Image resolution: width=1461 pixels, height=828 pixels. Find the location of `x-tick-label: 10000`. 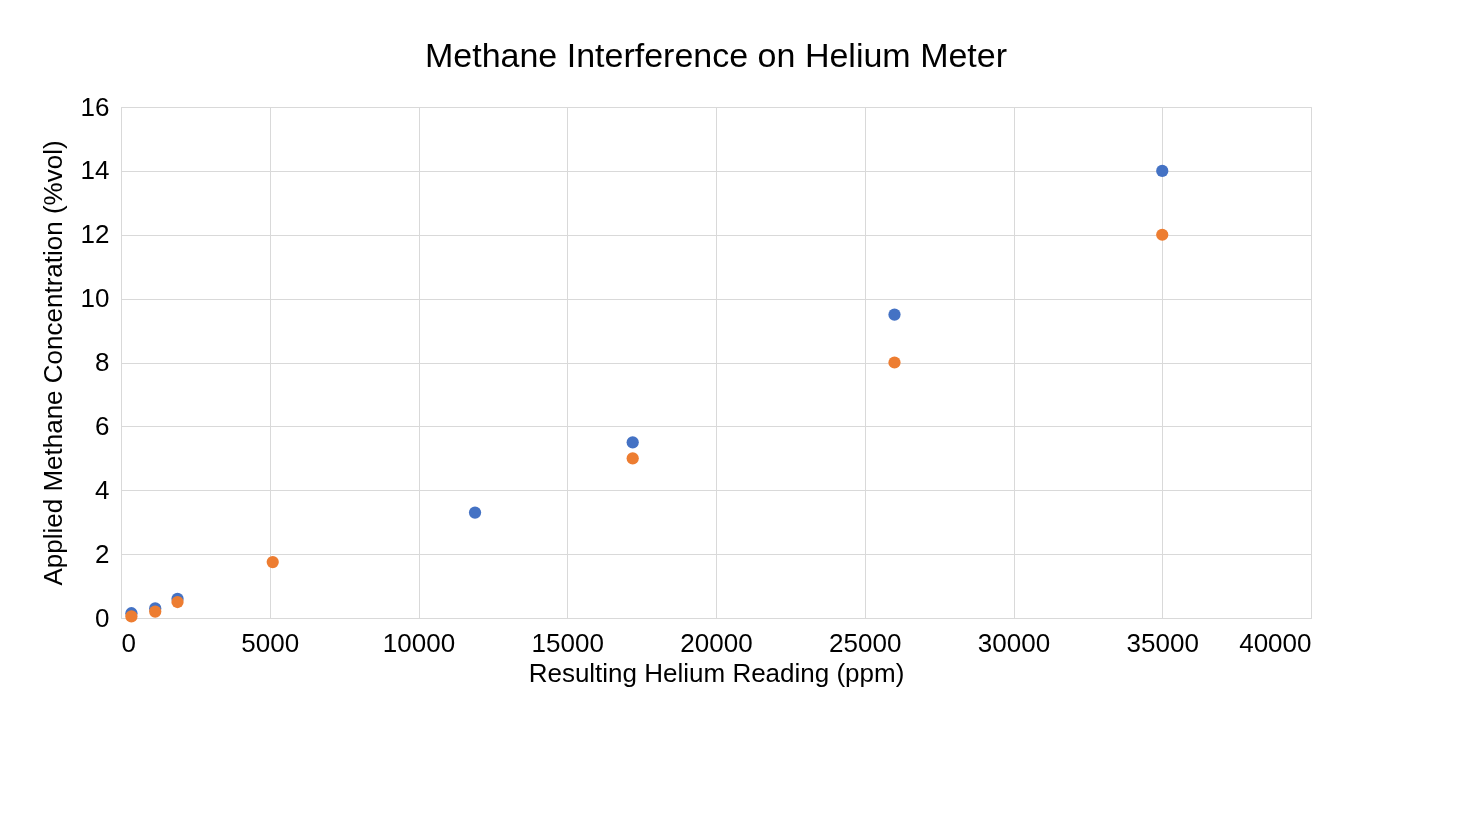

x-tick-label: 10000 is located at coordinates (419, 642).